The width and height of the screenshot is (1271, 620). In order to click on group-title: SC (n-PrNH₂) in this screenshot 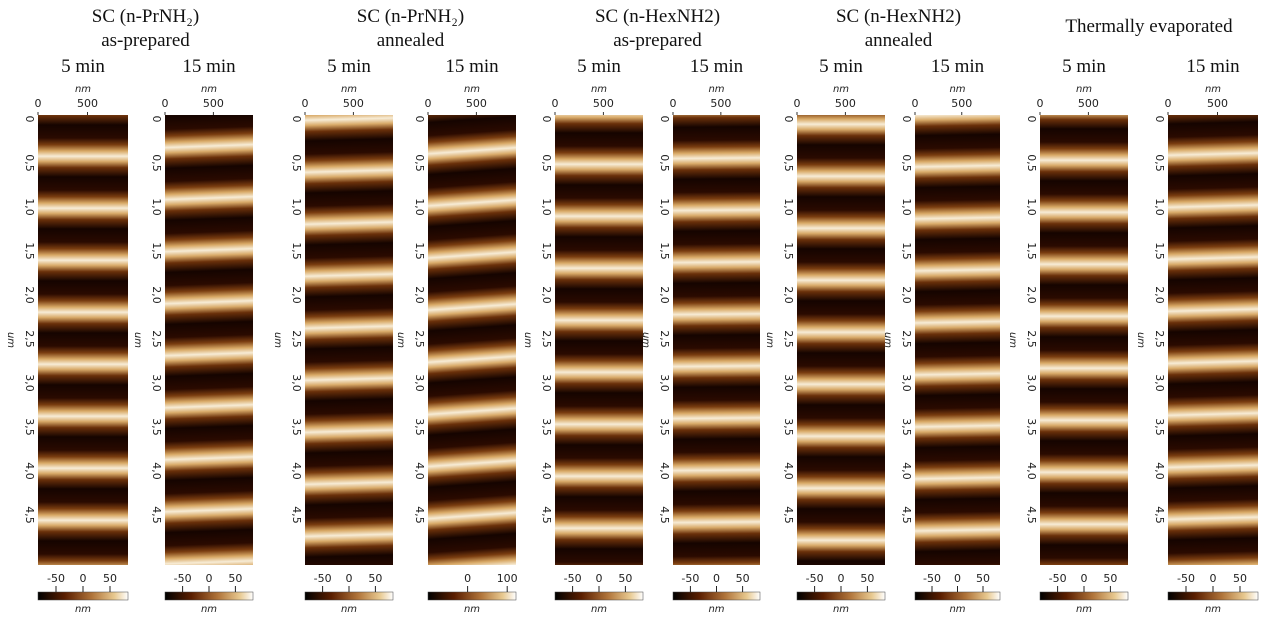, I will do `click(145, 16)`.